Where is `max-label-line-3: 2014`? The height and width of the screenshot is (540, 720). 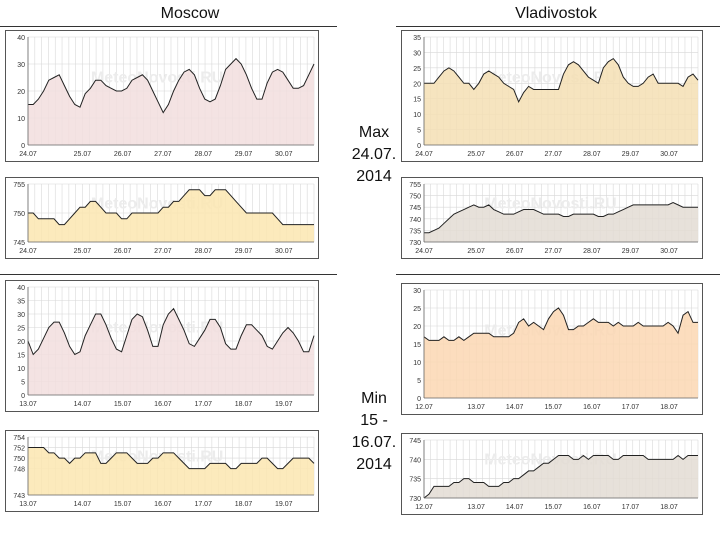
max-label-line-3: 2014 is located at coordinates (374, 176).